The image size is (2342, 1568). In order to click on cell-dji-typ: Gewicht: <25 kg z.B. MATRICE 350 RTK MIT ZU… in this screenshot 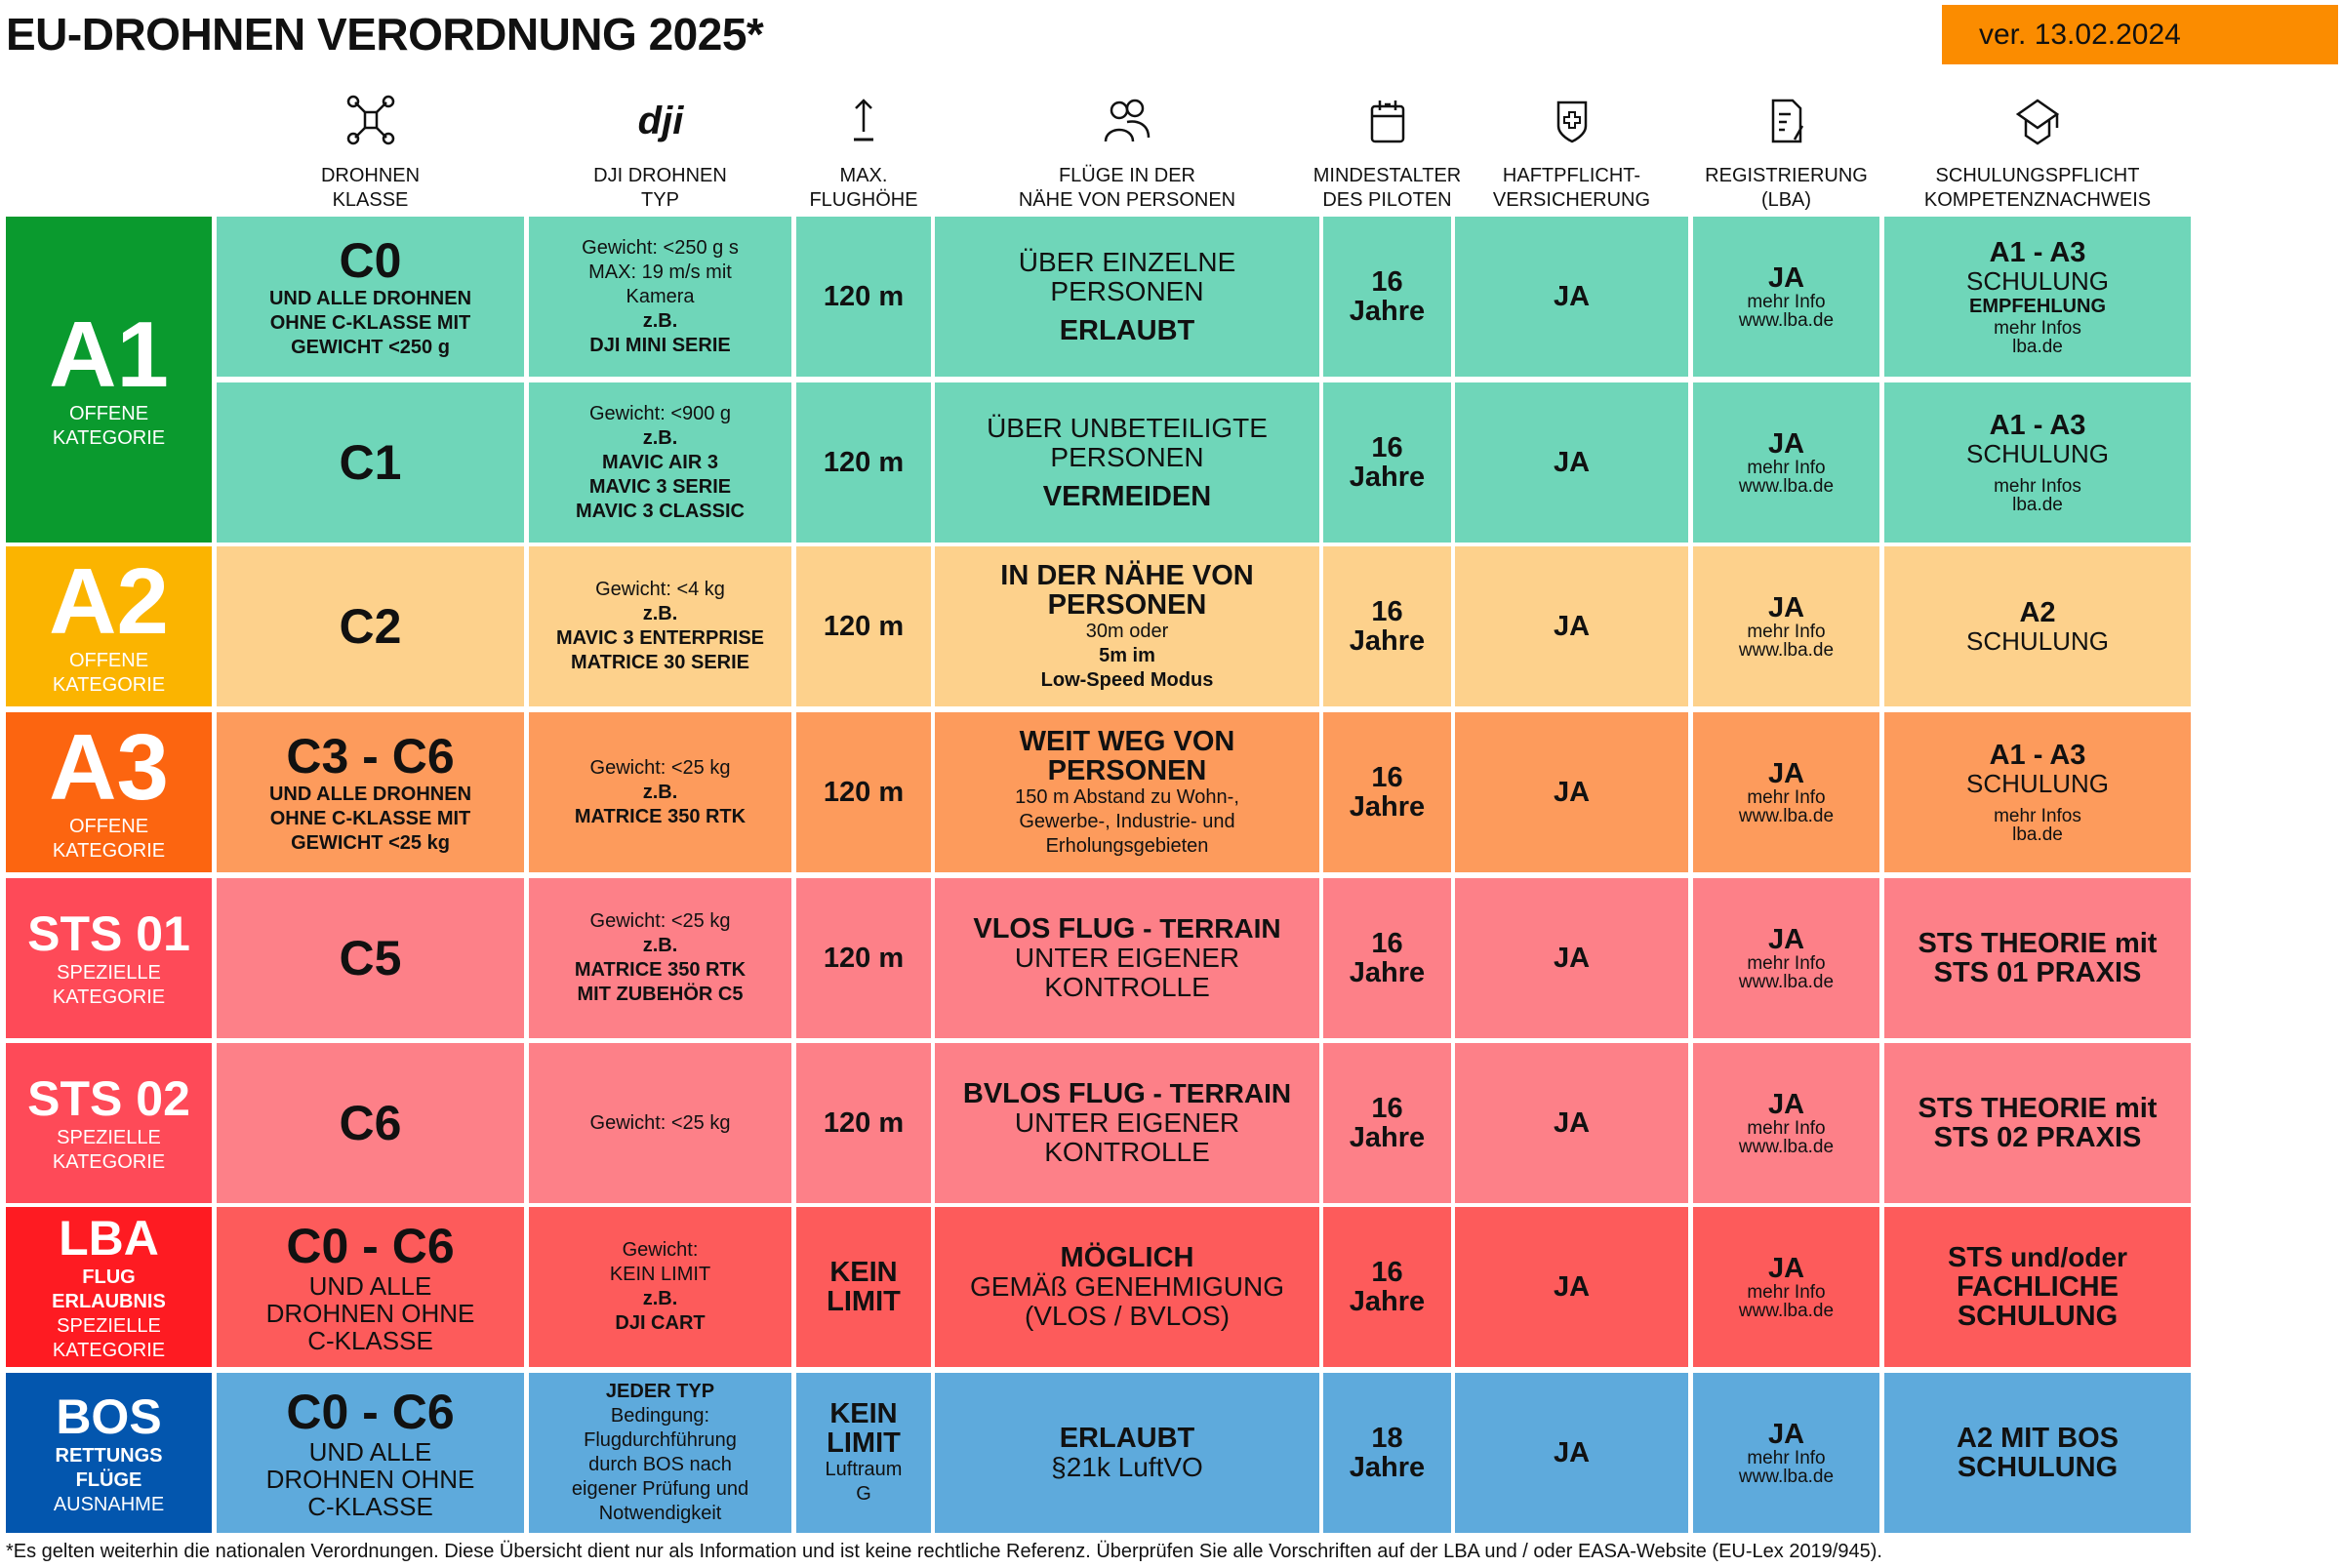, I will do `click(660, 958)`.